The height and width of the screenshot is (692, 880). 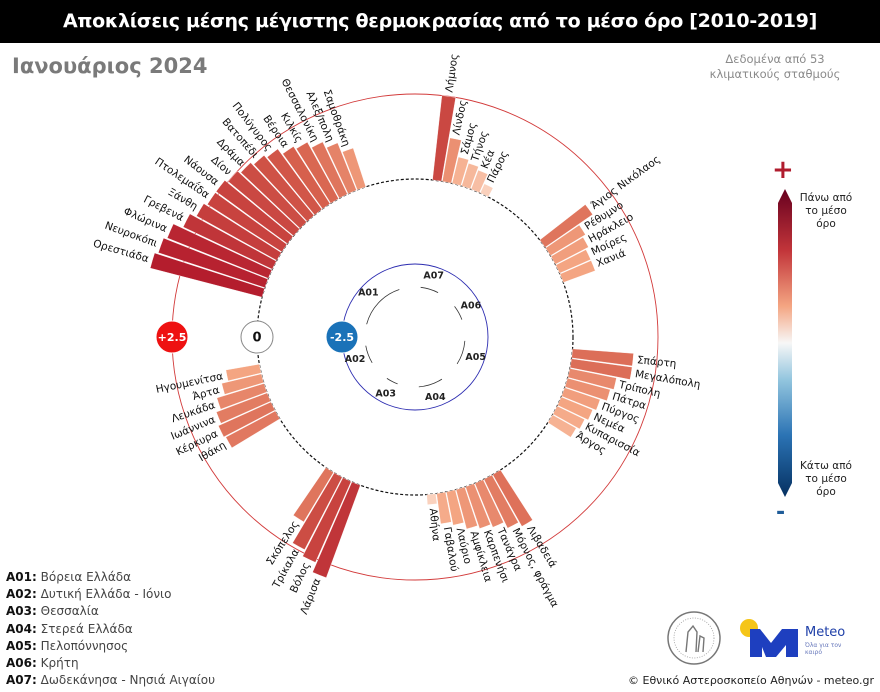 What do you see at coordinates (69, 577) in the screenshot?
I see `region-legend-item: A01: Βόρεια Ελλάδα` at bounding box center [69, 577].